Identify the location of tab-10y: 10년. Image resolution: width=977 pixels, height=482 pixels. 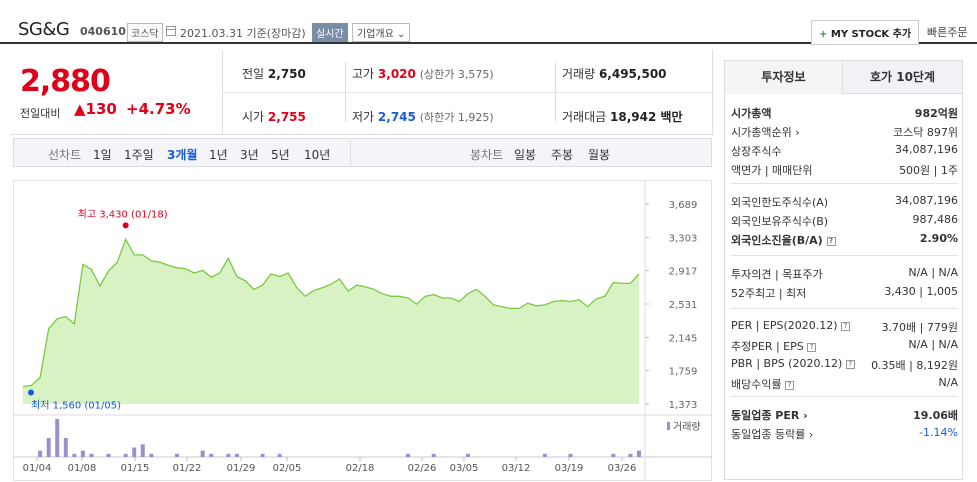
(317, 155).